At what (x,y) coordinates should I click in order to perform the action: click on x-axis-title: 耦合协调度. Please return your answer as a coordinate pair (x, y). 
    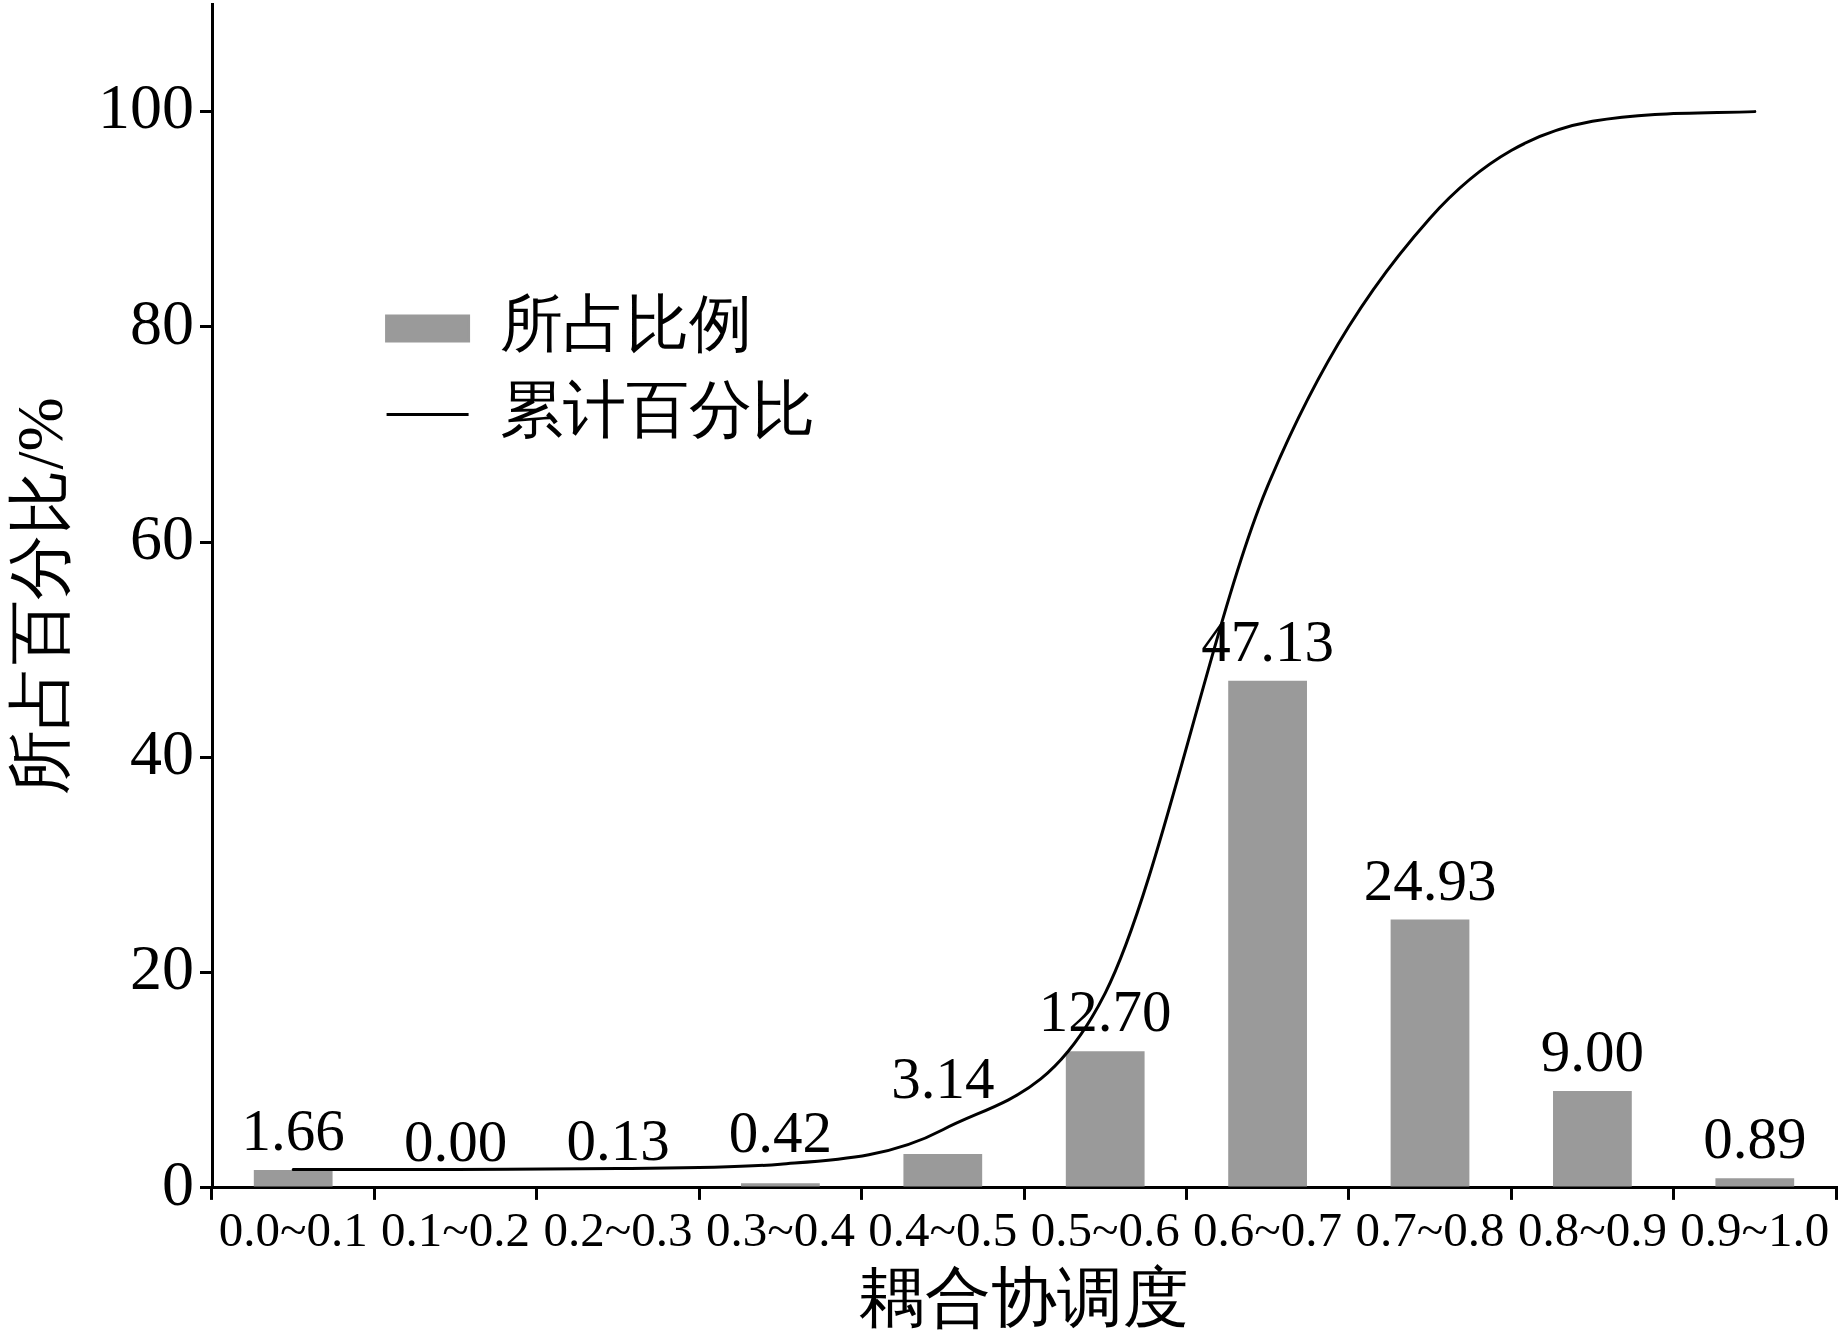
    Looking at the image, I should click on (1024, 1297).